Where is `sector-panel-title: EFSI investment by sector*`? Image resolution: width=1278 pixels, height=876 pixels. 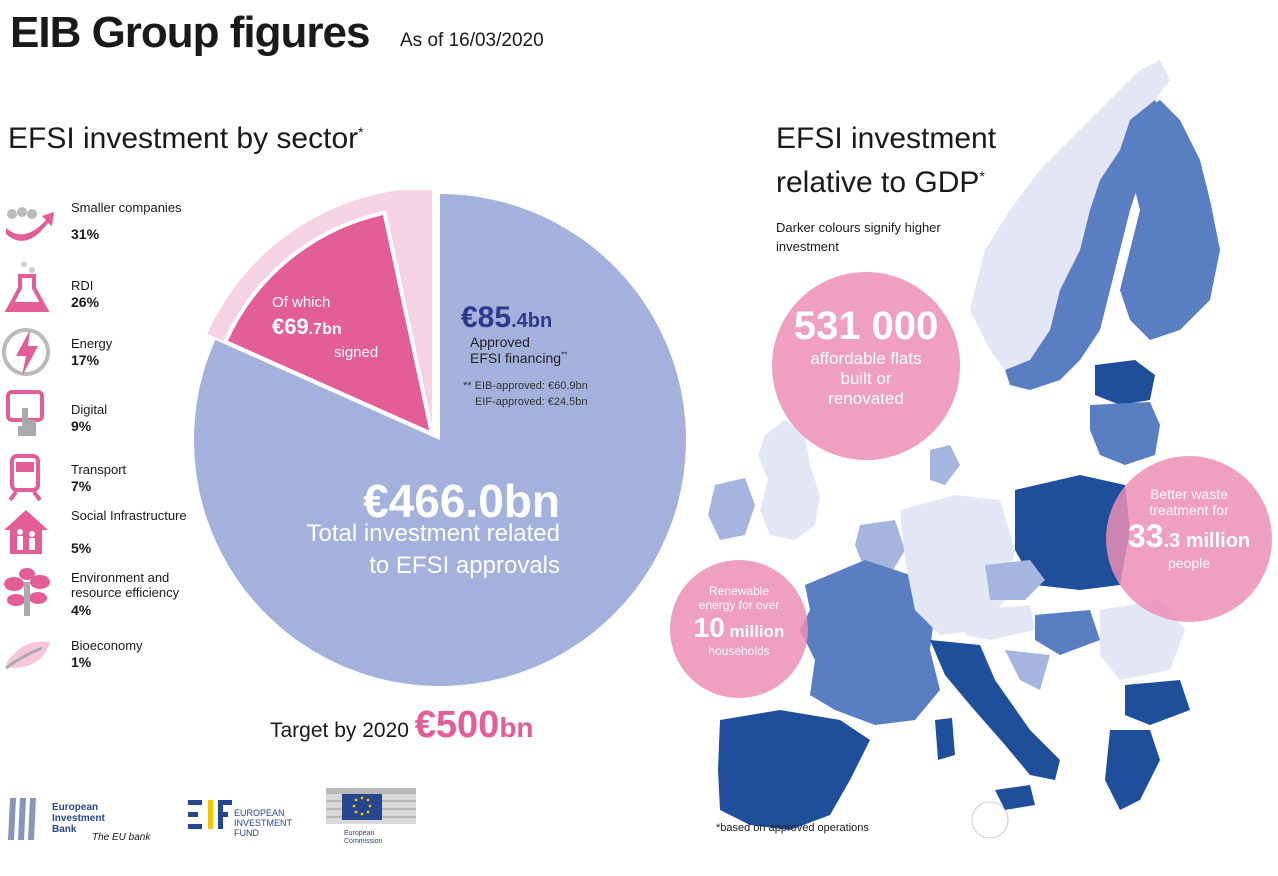
sector-panel-title: EFSI investment by sector* is located at coordinates (186, 139).